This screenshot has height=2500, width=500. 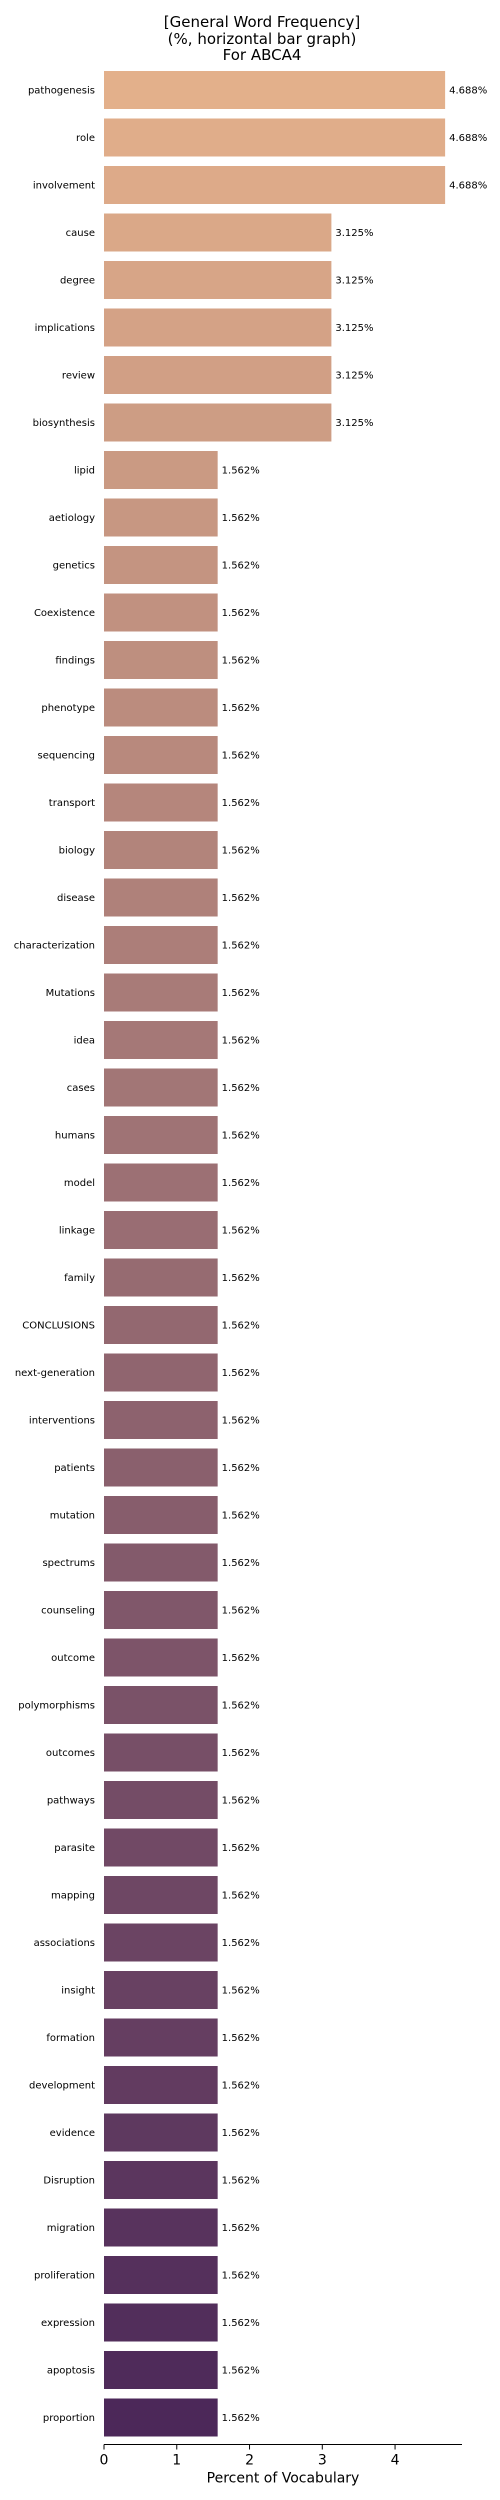 What do you see at coordinates (161, 1848) in the screenshot?
I see `bar-parasite` at bounding box center [161, 1848].